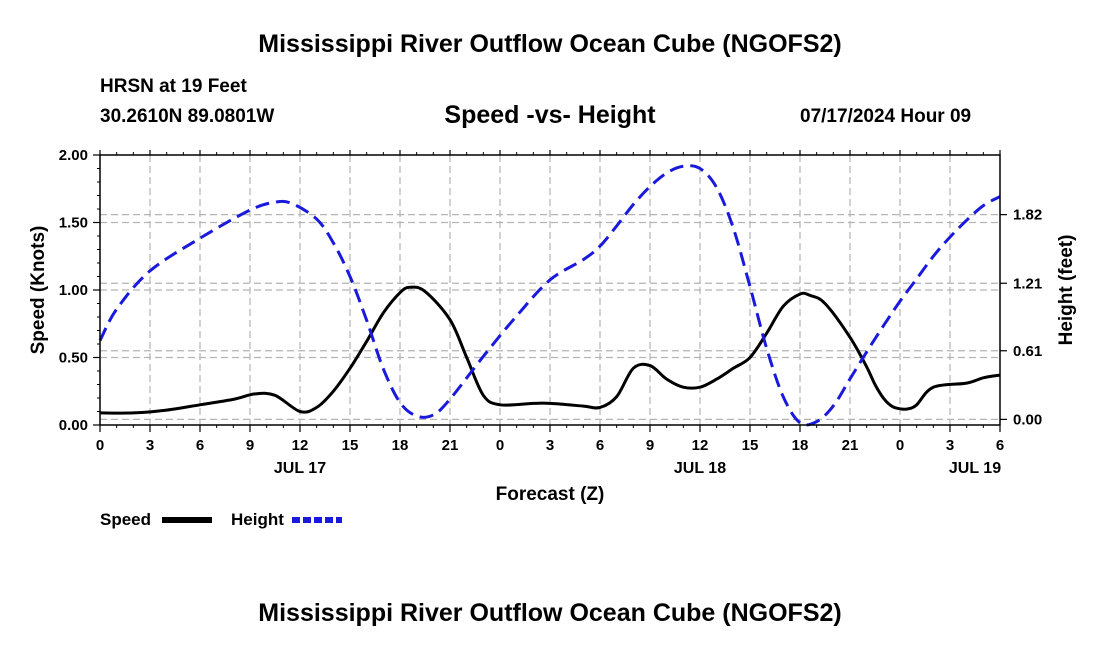  Describe the element at coordinates (550, 115) in the screenshot. I see `chart-subtitle: Speed -vs- Height` at that location.